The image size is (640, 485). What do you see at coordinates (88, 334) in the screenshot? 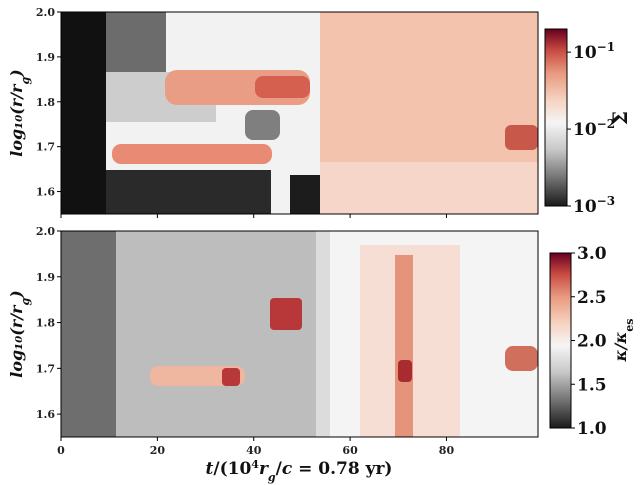
I see `bottom-left-dark` at bounding box center [88, 334].